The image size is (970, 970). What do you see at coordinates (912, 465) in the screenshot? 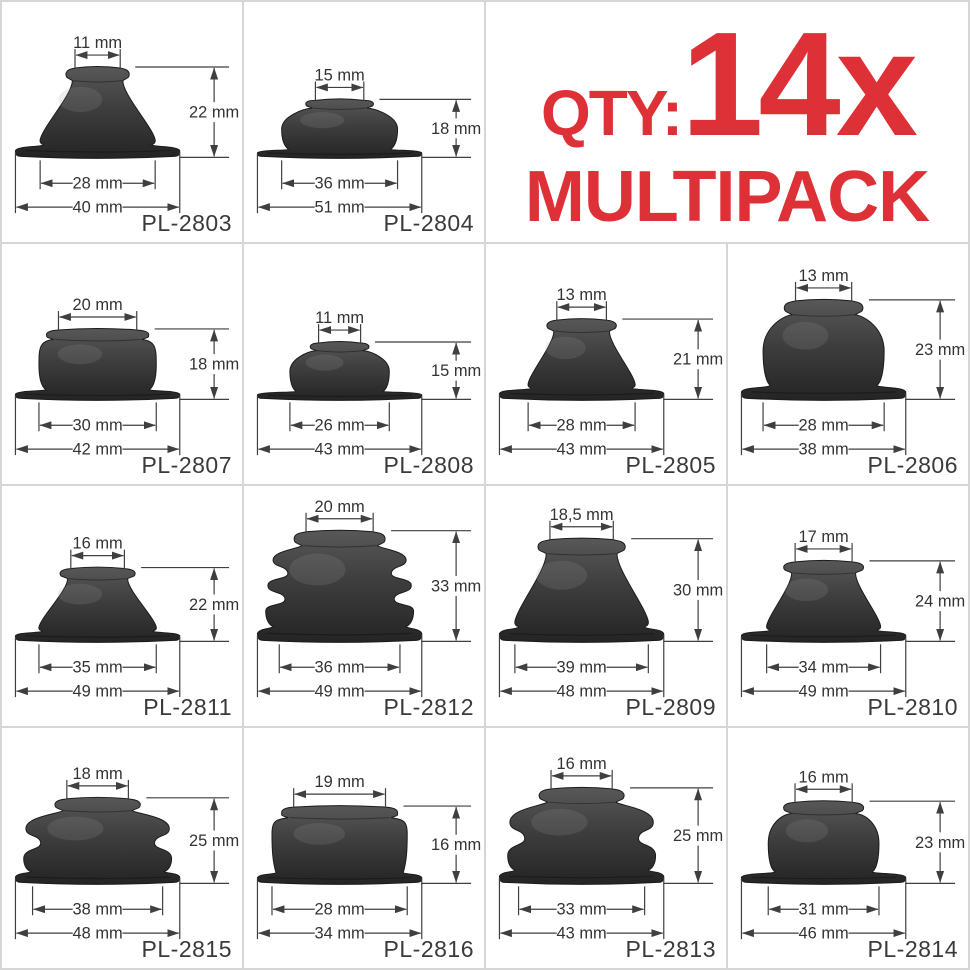
I see `part-number: PL-2806` at bounding box center [912, 465].